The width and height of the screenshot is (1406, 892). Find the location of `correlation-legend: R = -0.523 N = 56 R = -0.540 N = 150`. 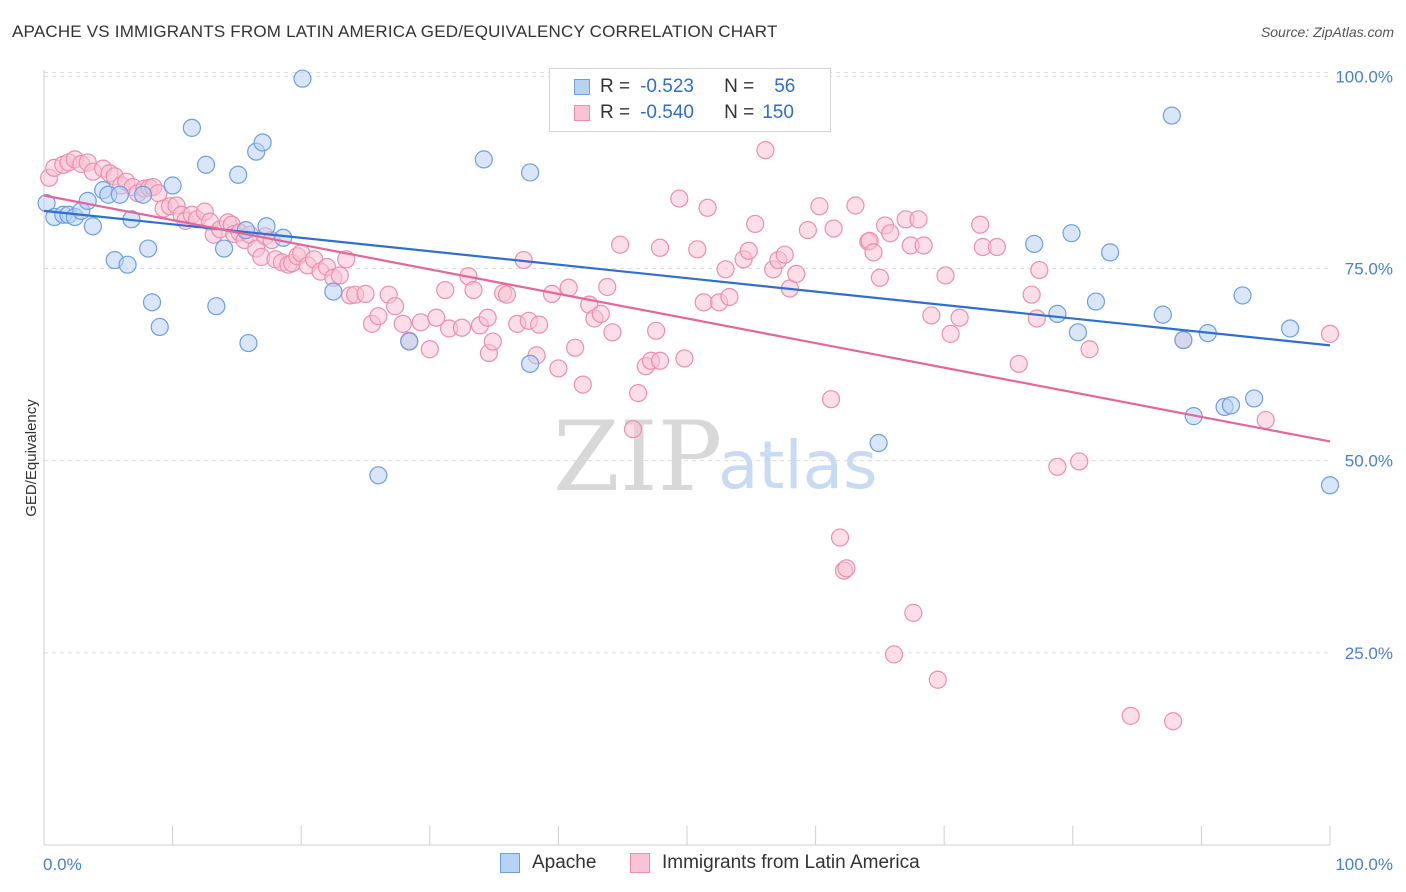

correlation-legend: R = -0.523 N = 56 R = -0.540 N = 150 is located at coordinates (690, 100).